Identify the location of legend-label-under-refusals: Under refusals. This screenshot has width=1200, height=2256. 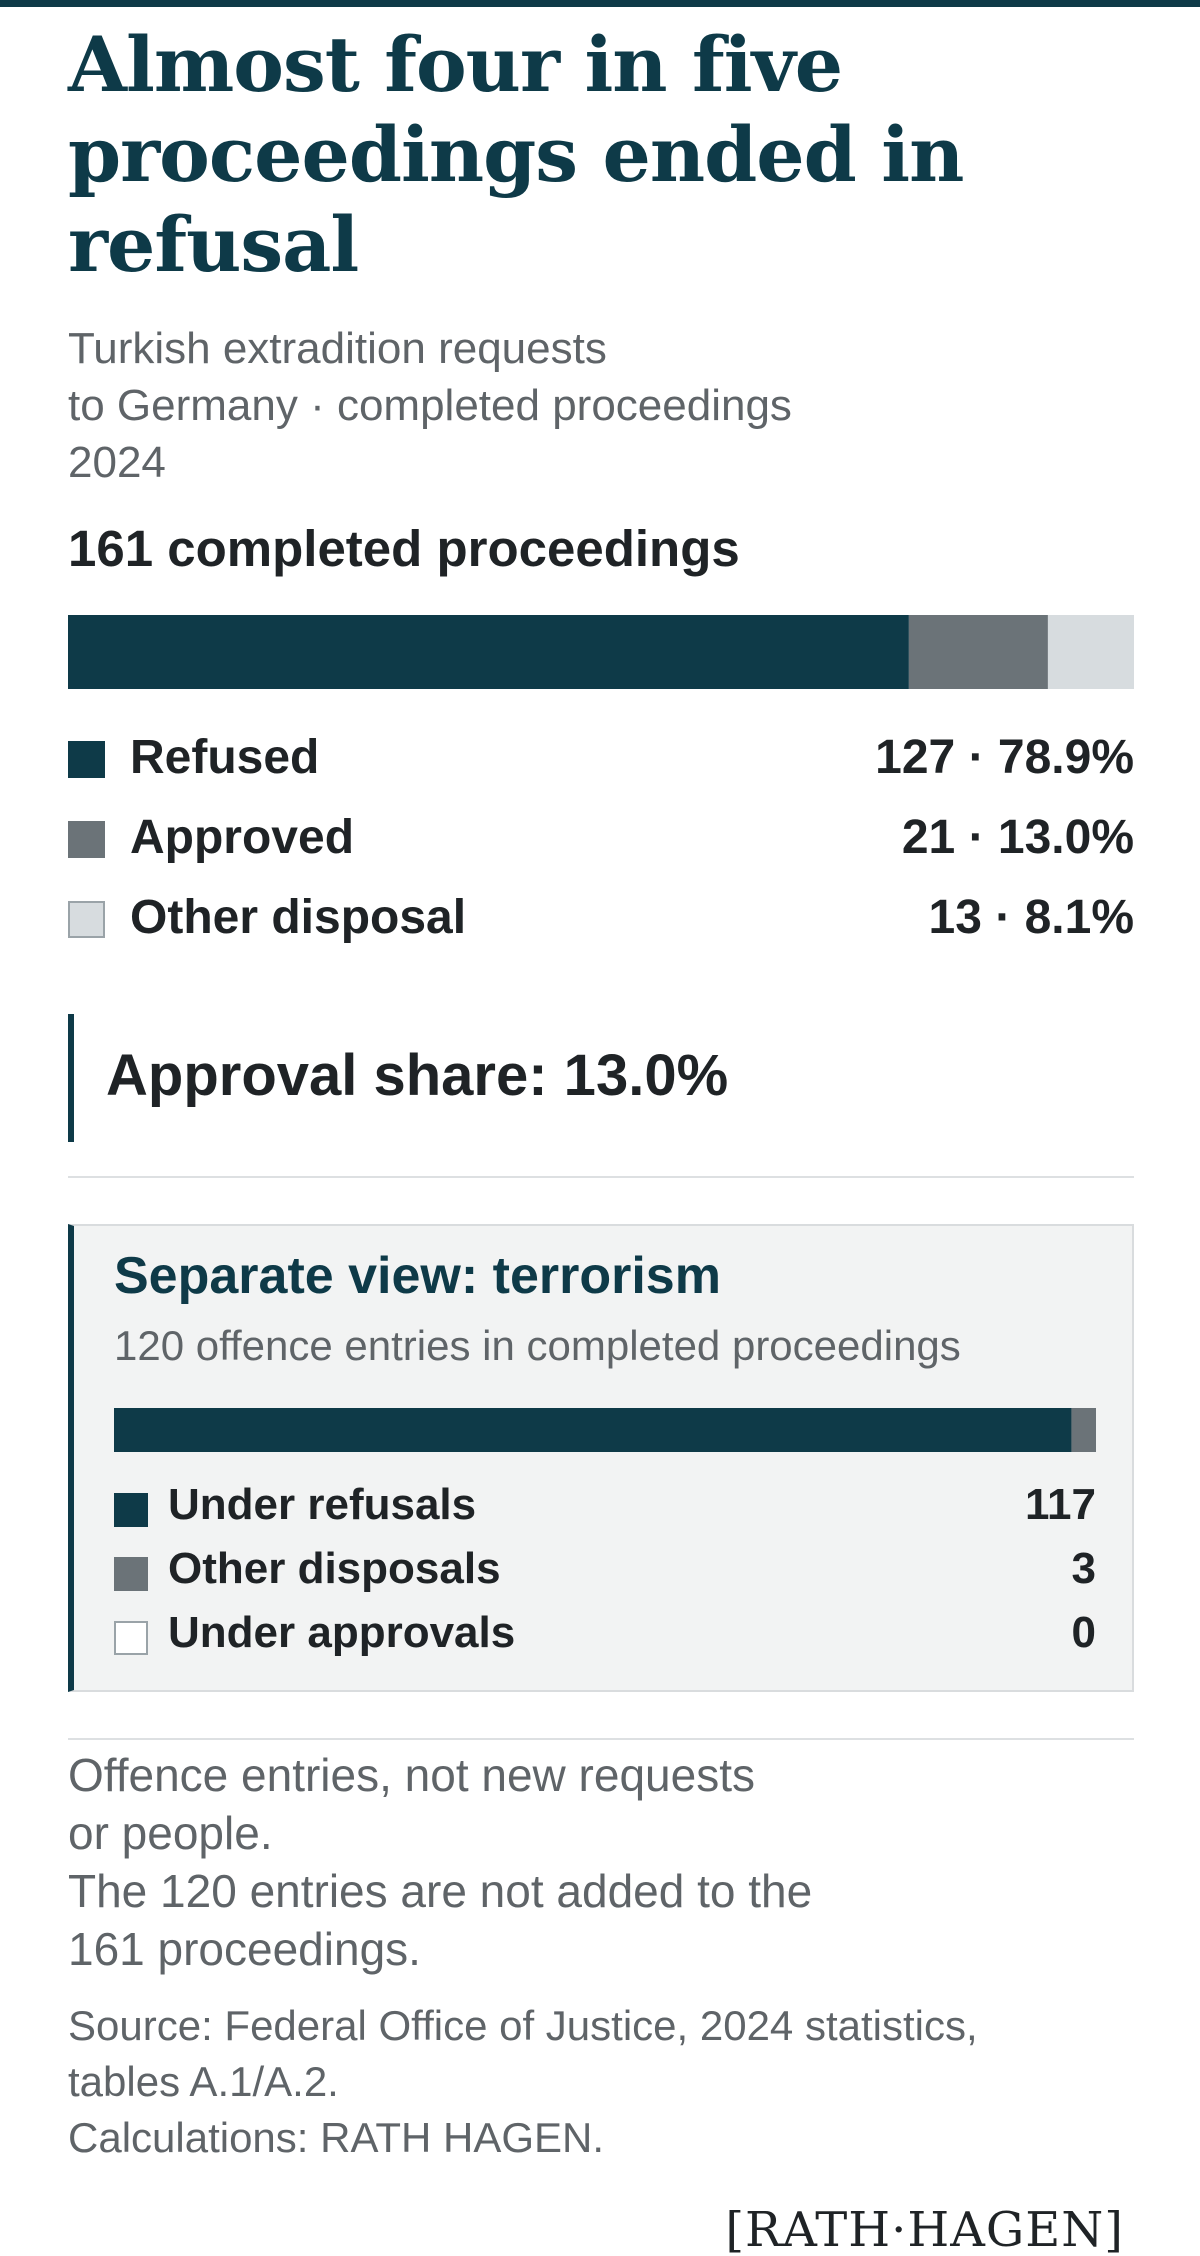
(322, 1504).